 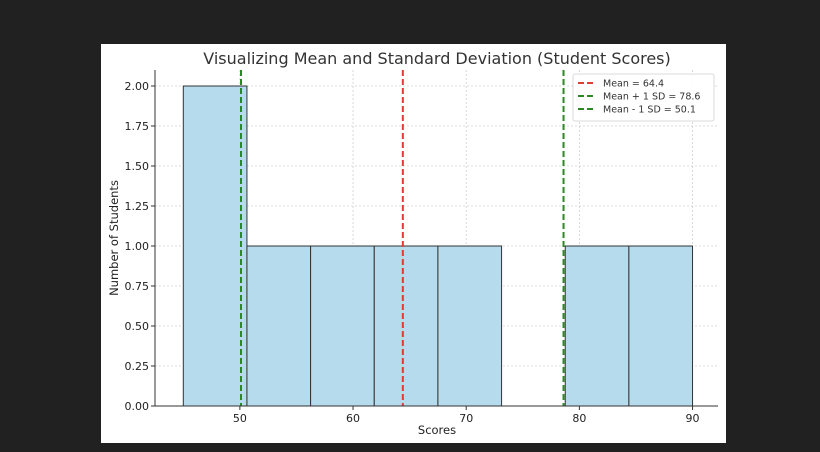 I want to click on y-tick-label: 1.50, so click(x=137, y=166).